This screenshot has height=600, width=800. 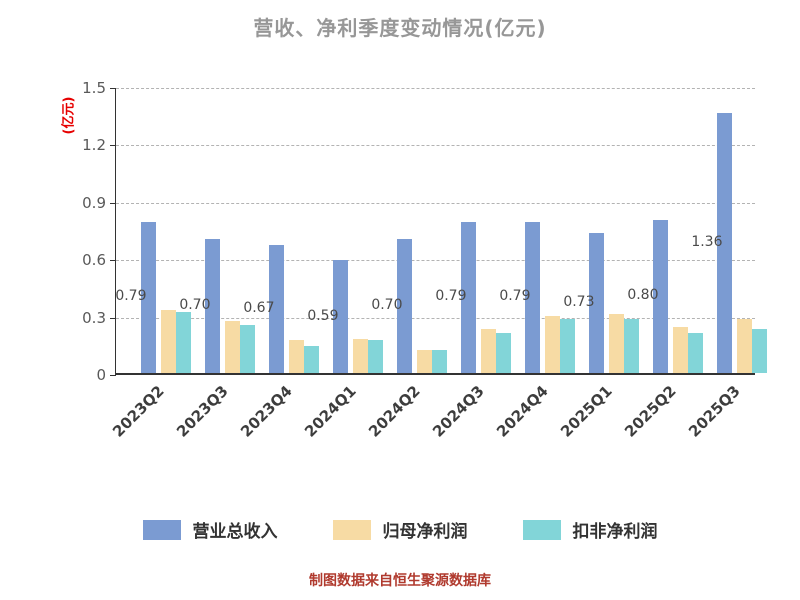 I want to click on y-tick-label: 0.3, so click(x=94, y=317).